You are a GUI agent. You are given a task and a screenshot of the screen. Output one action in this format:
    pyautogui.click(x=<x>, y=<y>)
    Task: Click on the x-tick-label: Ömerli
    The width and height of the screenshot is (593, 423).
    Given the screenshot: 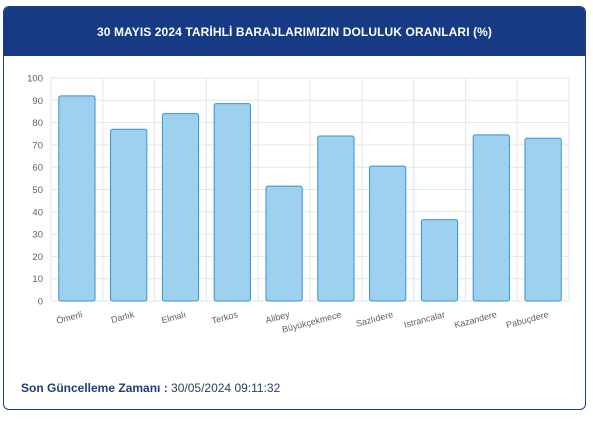 What is the action you would take?
    pyautogui.click(x=69, y=317)
    